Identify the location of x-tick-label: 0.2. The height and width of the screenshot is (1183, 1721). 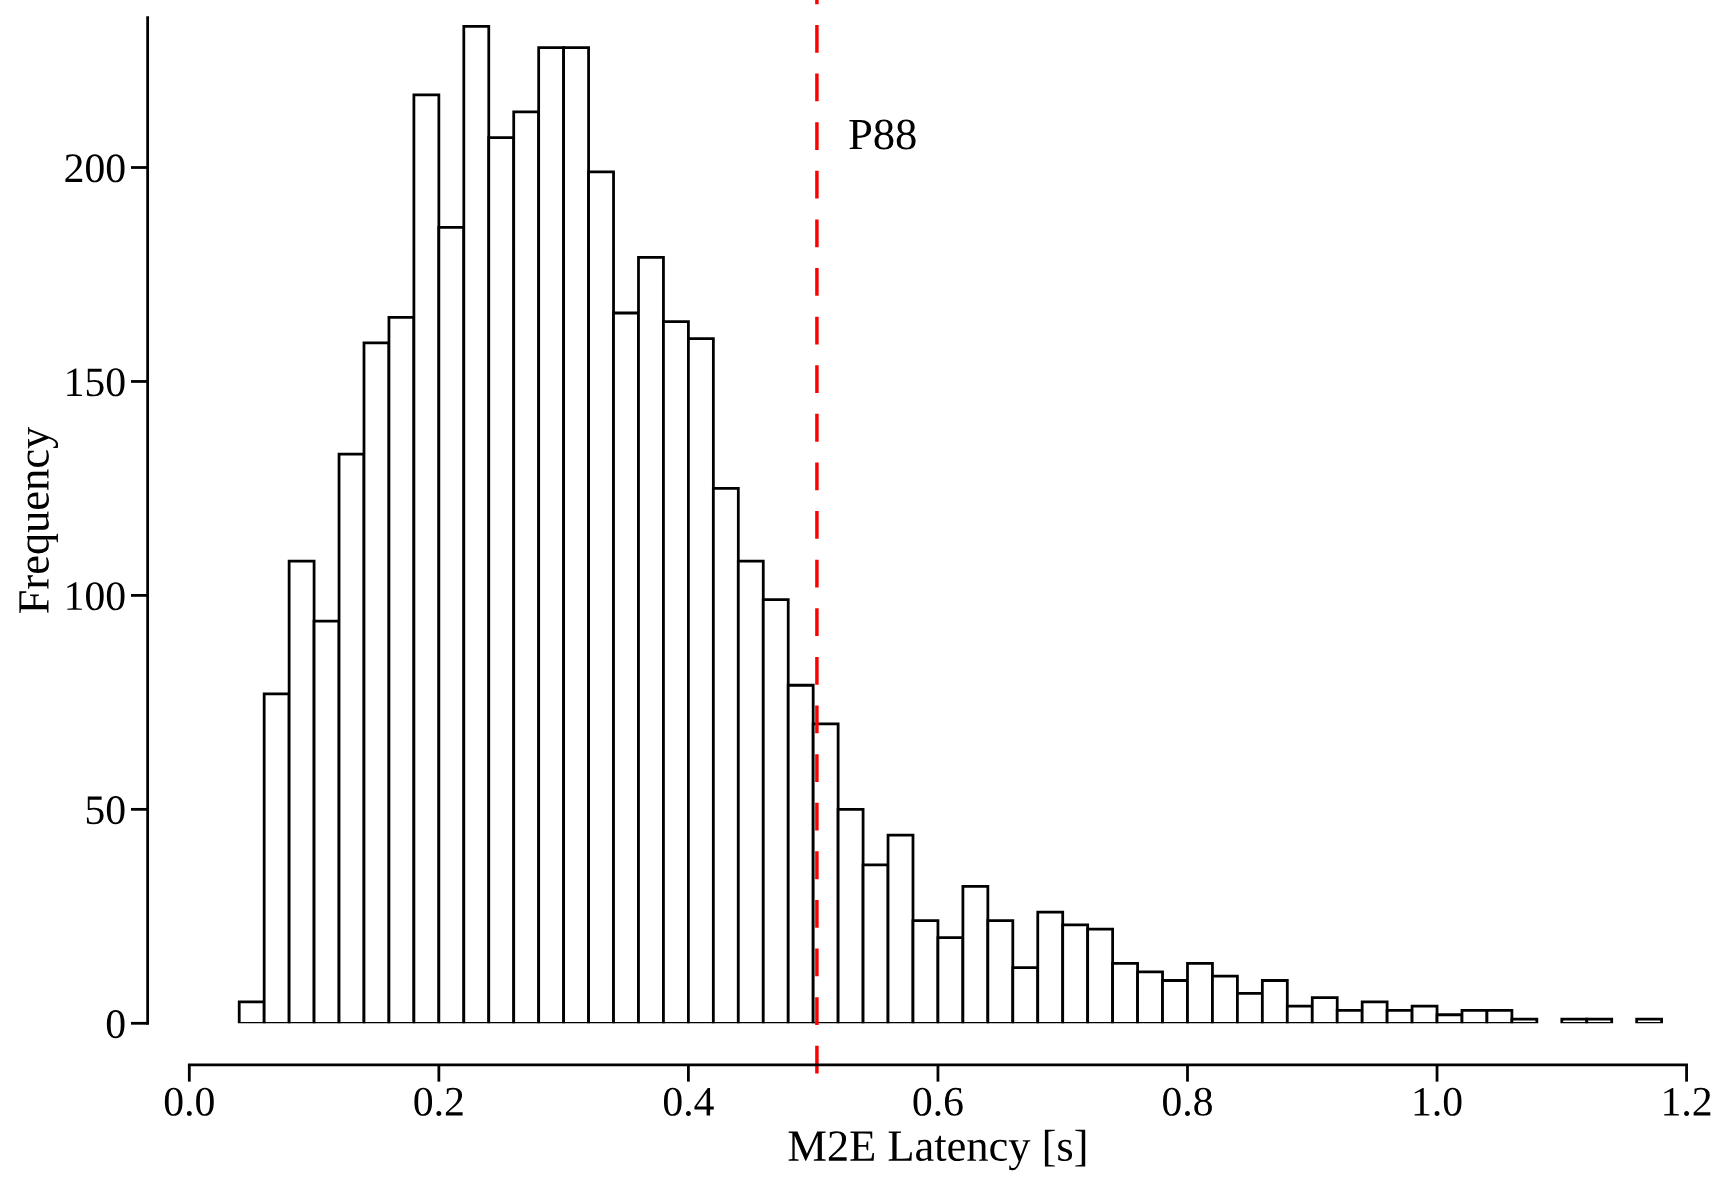
(438, 1101).